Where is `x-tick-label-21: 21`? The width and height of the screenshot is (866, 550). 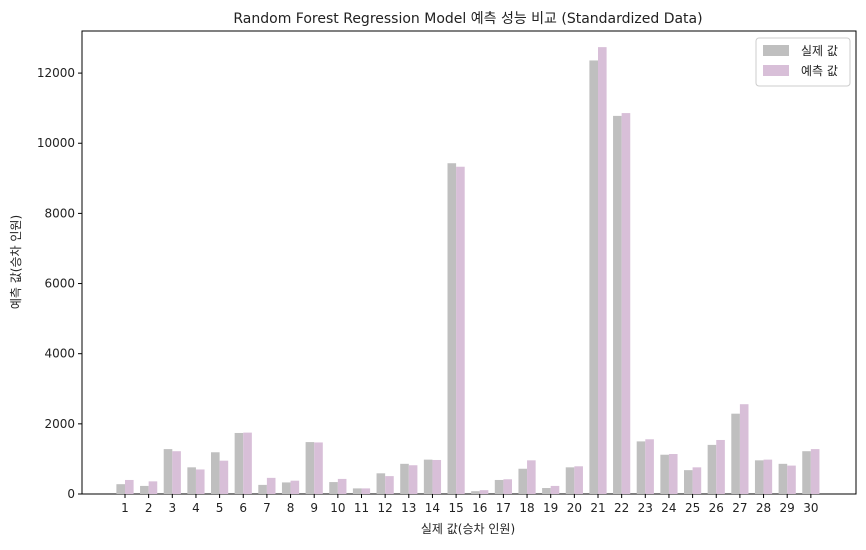 x-tick-label-21: 21 is located at coordinates (597, 508).